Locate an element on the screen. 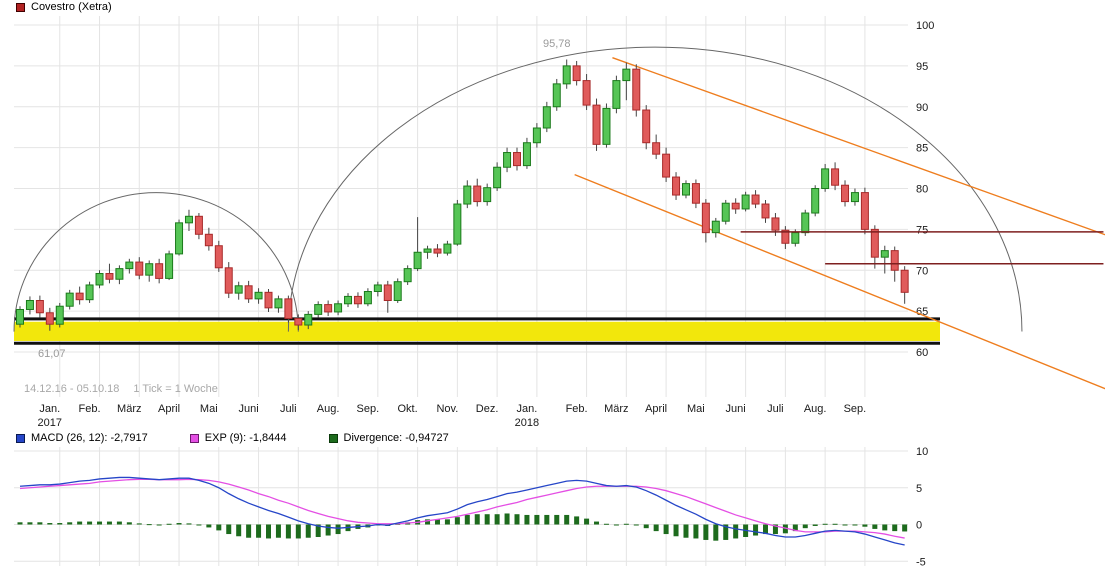 The width and height of the screenshot is (1105, 578). chart-range-info: 14.12.16 - 05.10.18 1 Tick = 1 Woche is located at coordinates (121, 389).